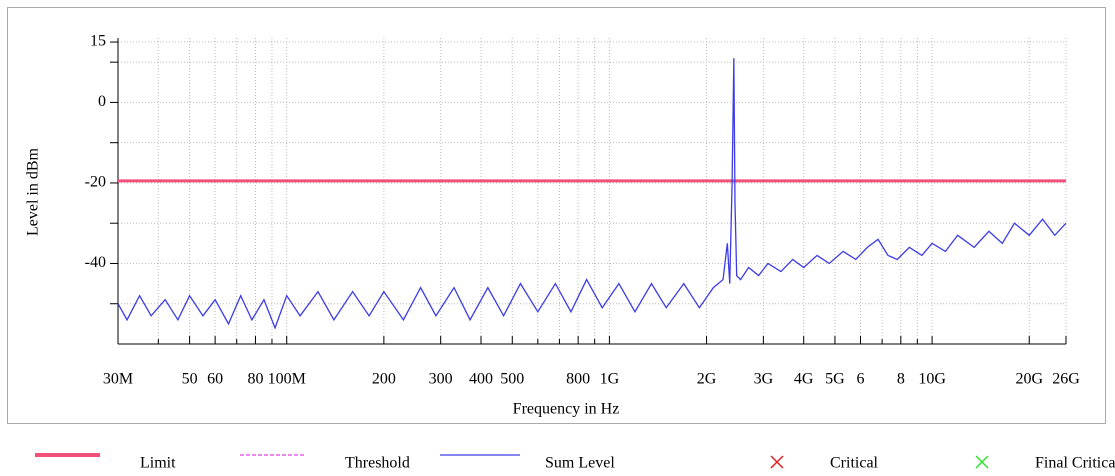 Image resolution: width=1115 pixels, height=476 pixels. What do you see at coordinates (255, 379) in the screenshot?
I see `x-tick-label: 80` at bounding box center [255, 379].